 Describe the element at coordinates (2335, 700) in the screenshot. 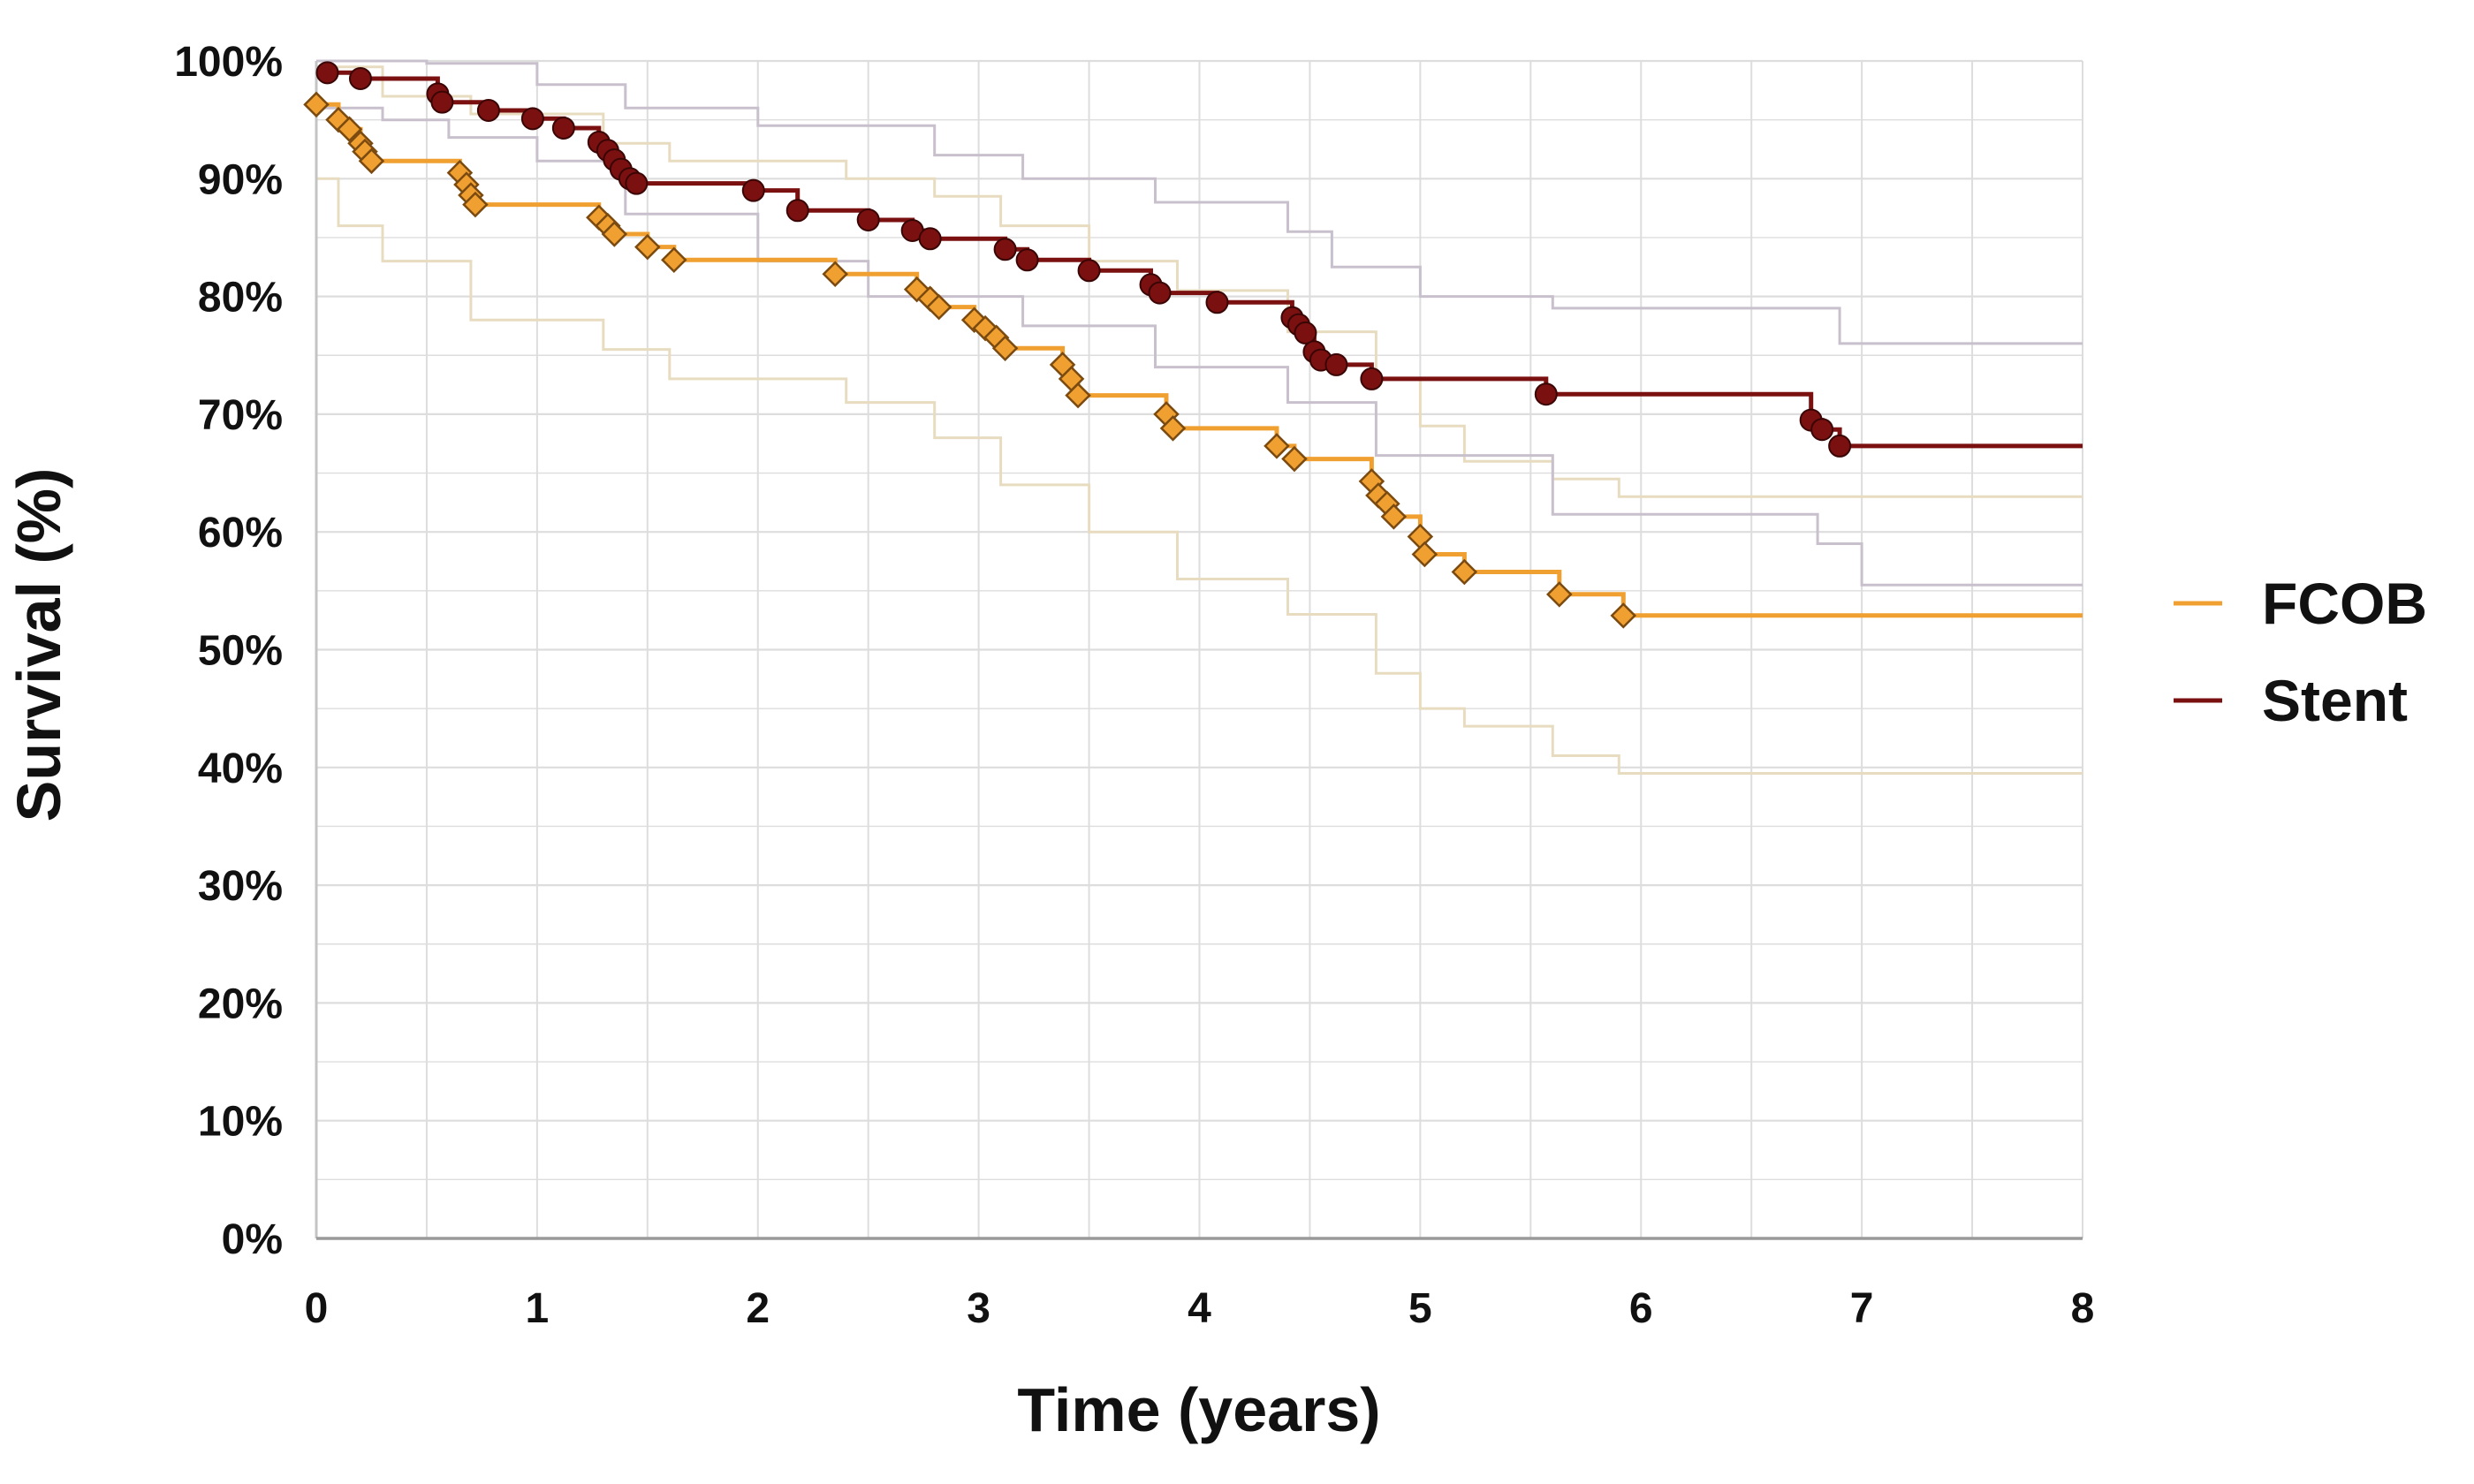

I see `legend-label-stent: Stent` at that location.